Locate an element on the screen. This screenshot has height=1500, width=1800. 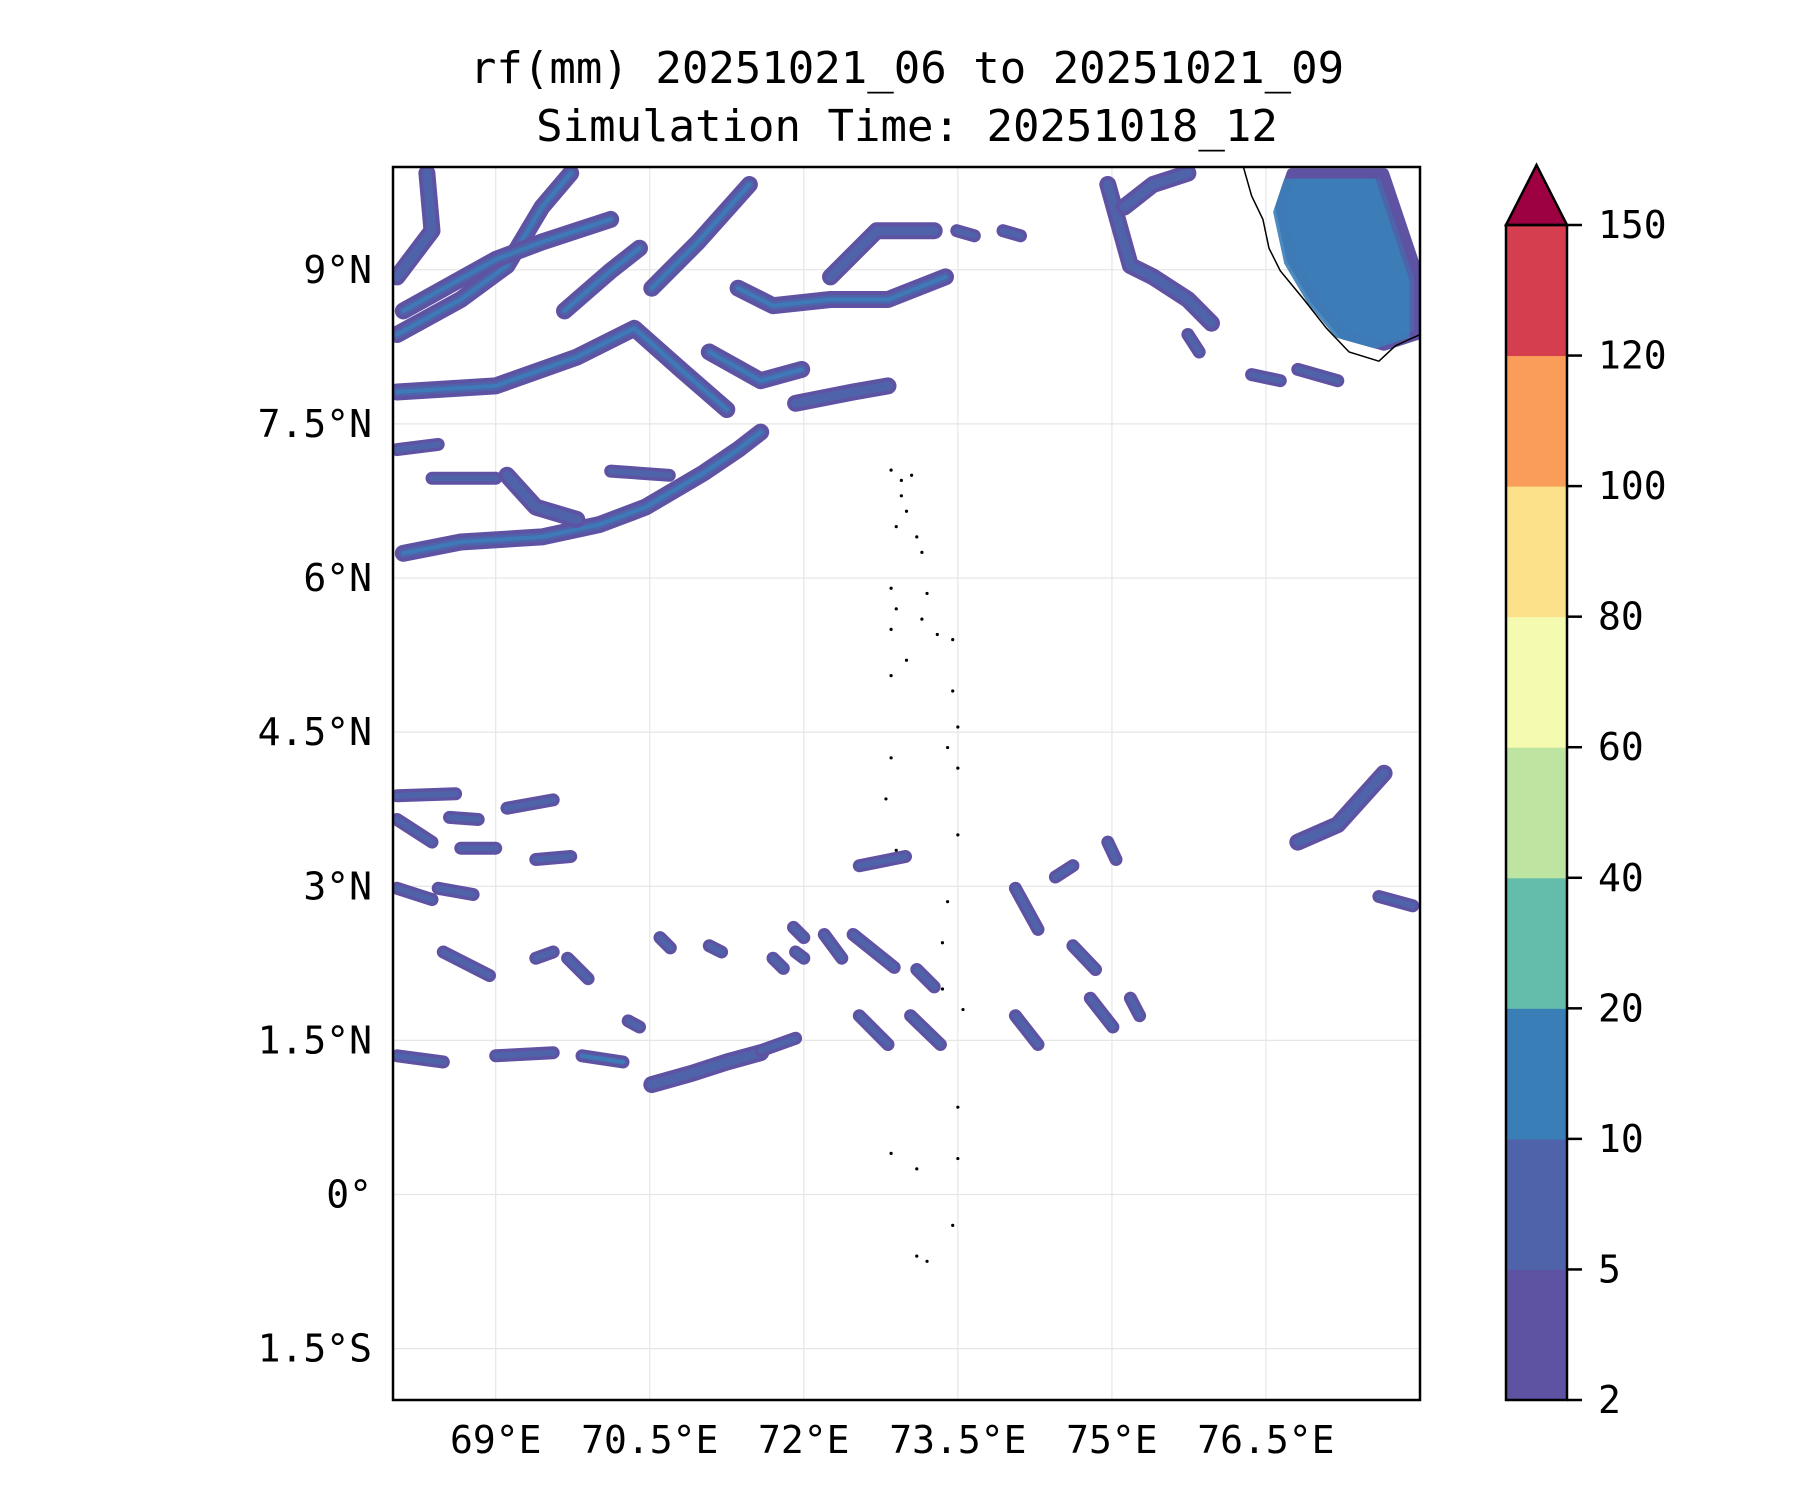
chart-title: rf(mm) 20251021_06 to 20251021_09 is located at coordinates (907, 68).